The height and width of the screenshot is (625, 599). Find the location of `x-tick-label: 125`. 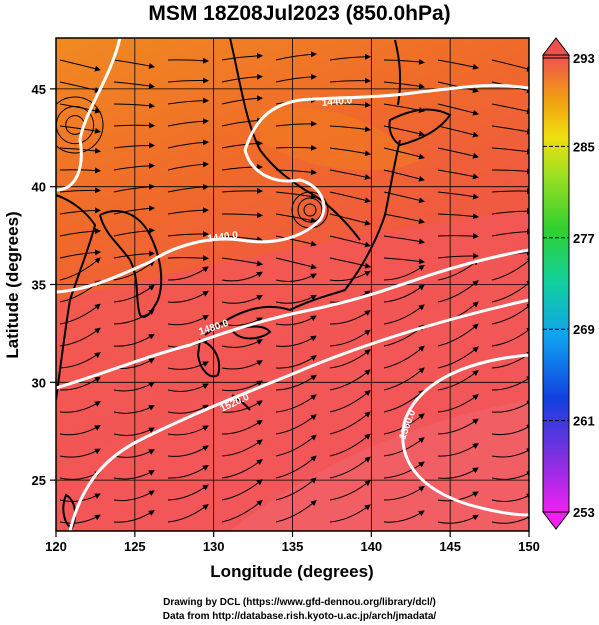

x-tick-label: 125 is located at coordinates (135, 546).